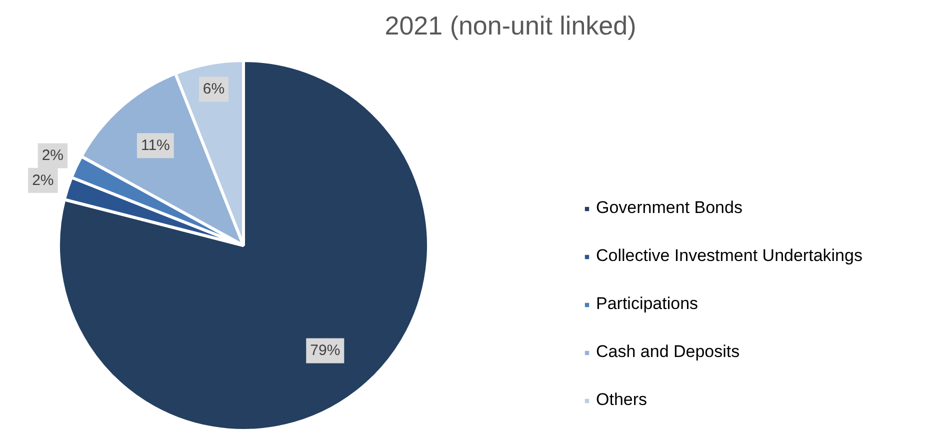  I want to click on data-label: 6%, so click(213, 89).